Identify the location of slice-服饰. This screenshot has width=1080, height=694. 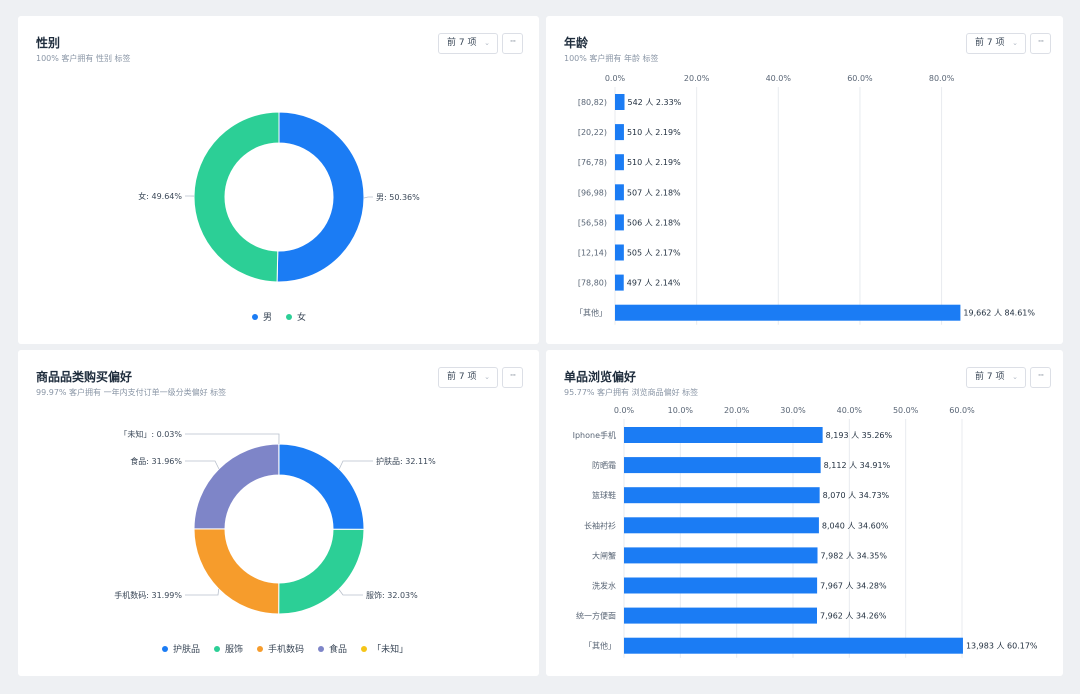
(321, 571).